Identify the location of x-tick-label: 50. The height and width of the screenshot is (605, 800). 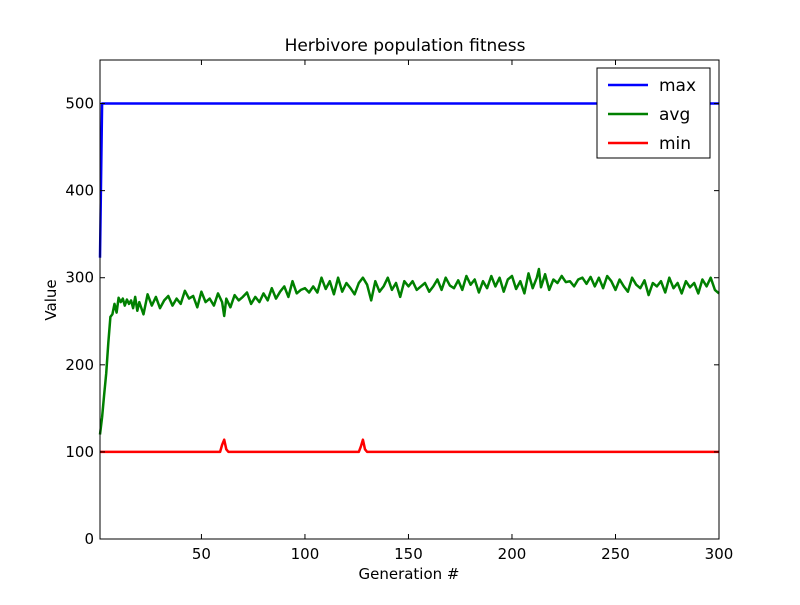
(201, 554).